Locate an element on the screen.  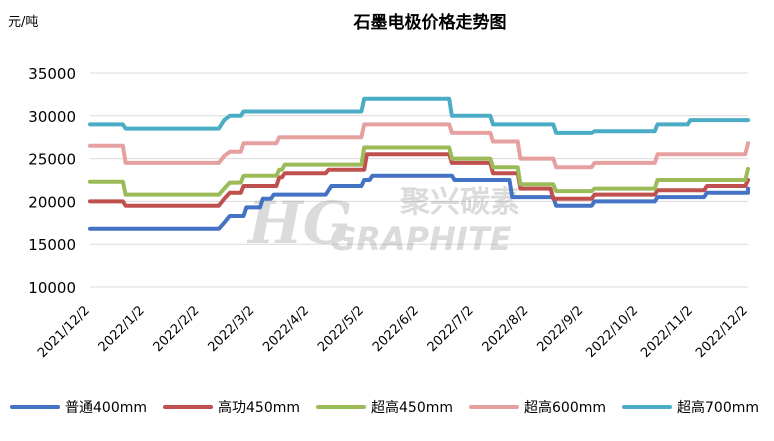
legend-item: 超高450mm is located at coordinates (384, 407).